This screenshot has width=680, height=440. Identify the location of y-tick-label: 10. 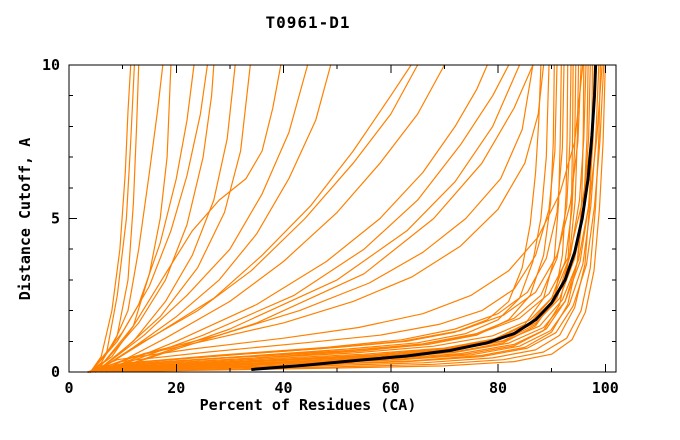
(51, 65).